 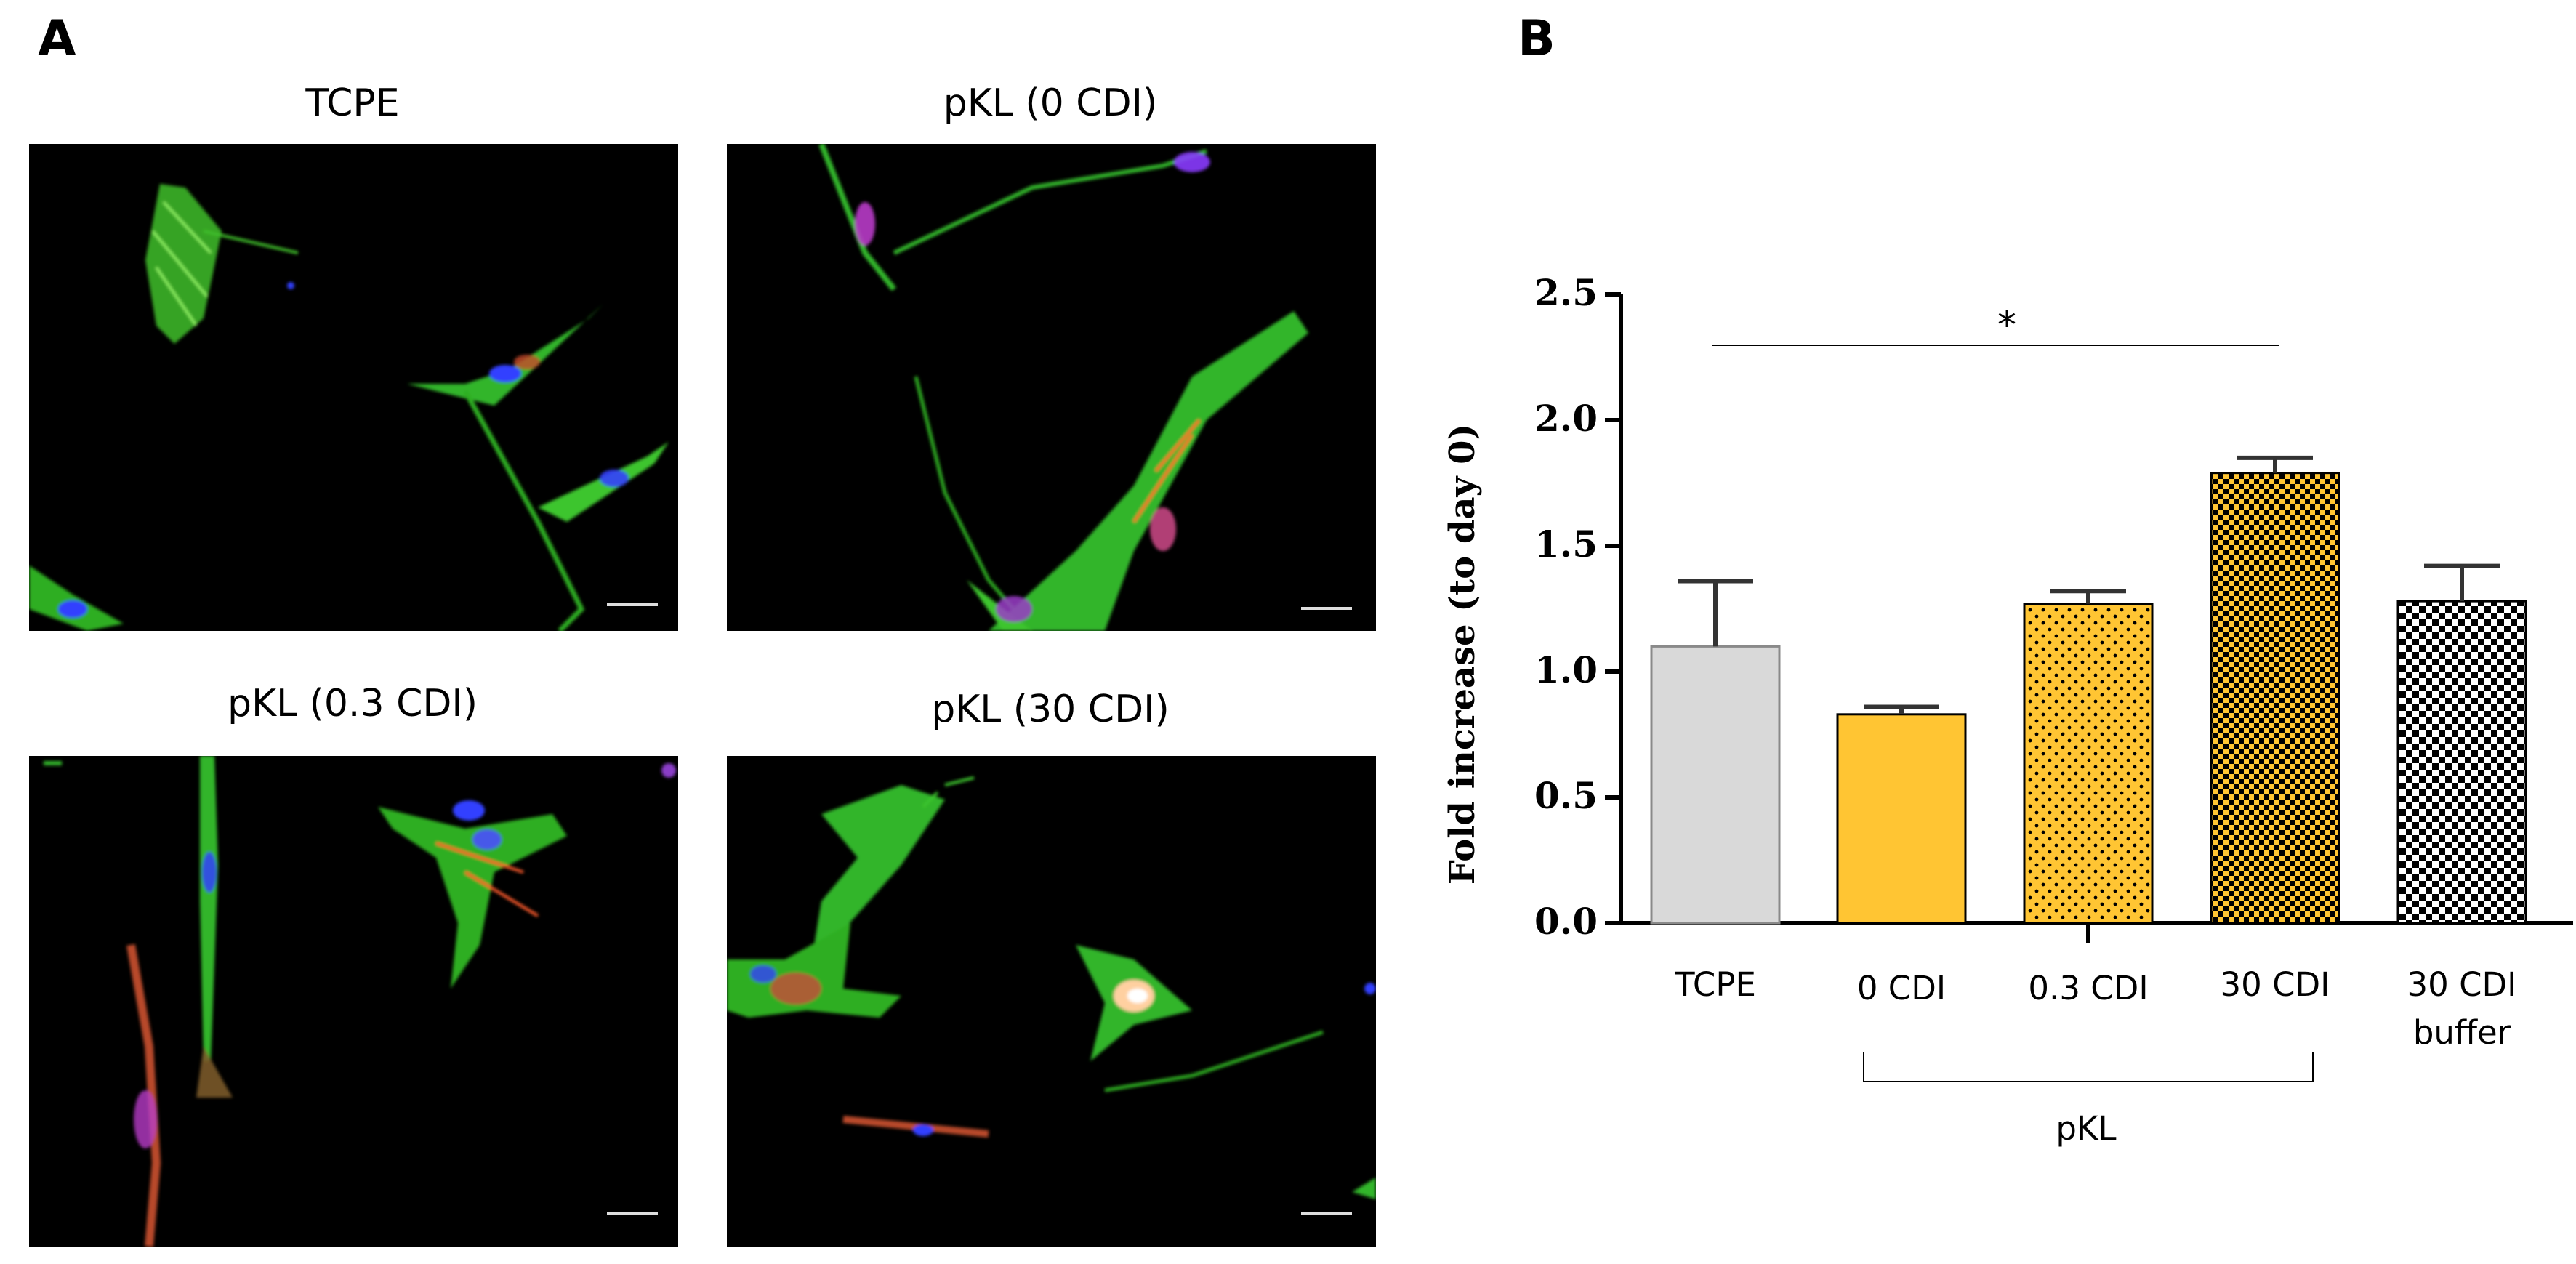 What do you see at coordinates (1566, 921) in the screenshot?
I see `y-tick-label-0: 0.0` at bounding box center [1566, 921].